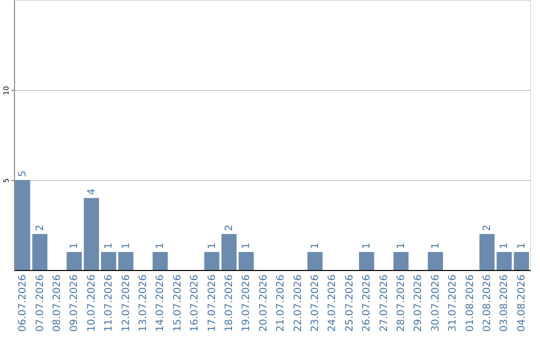 The width and height of the screenshot is (540, 340). Describe the element at coordinates (143, 303) in the screenshot. I see `x-tick-label: 13.07.2026` at that location.